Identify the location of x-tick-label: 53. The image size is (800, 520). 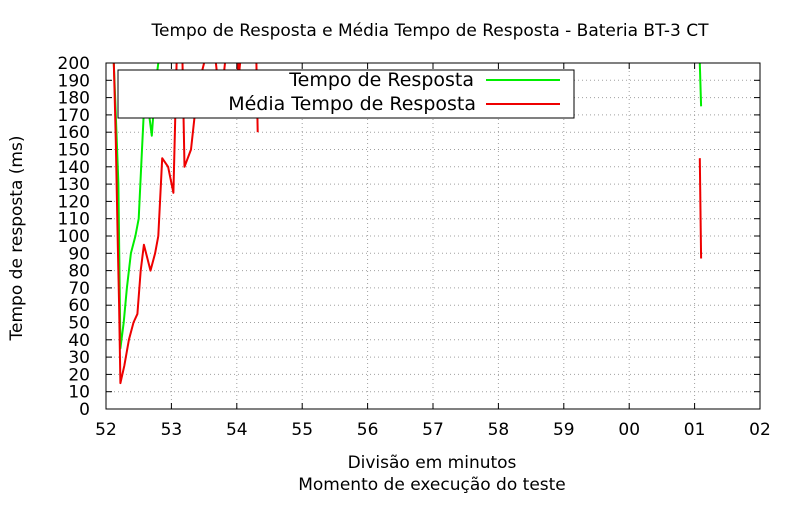
(172, 430).